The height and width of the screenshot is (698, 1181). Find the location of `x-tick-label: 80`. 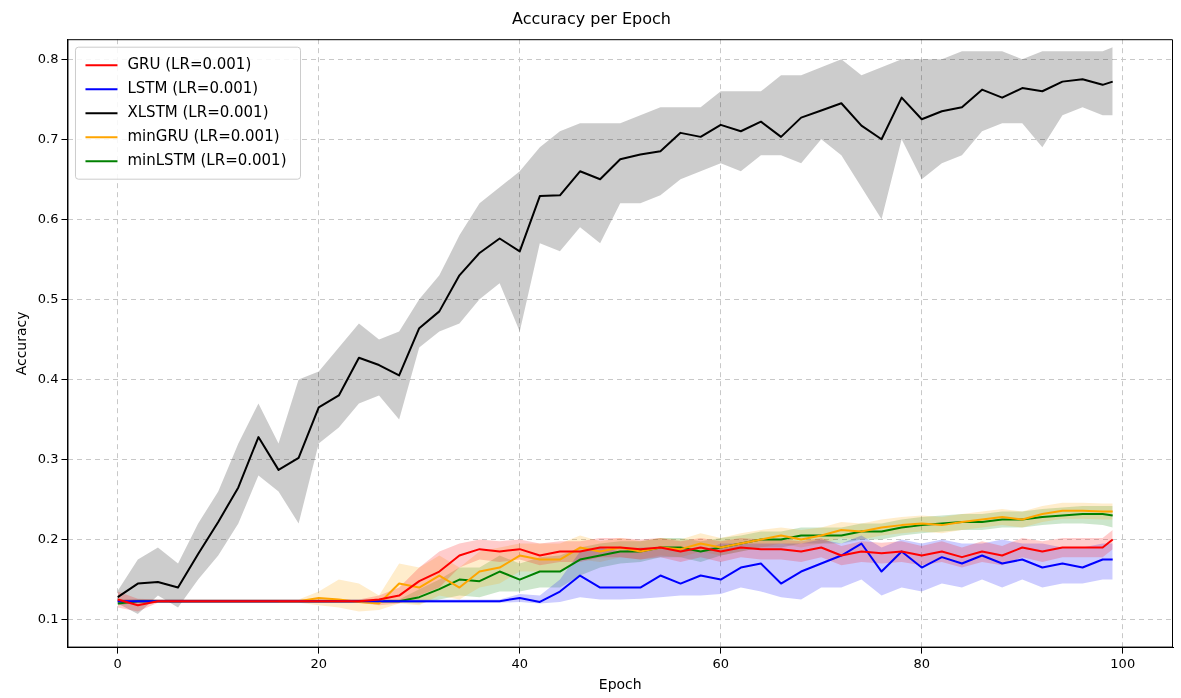

x-tick-label: 80 is located at coordinates (922, 663).